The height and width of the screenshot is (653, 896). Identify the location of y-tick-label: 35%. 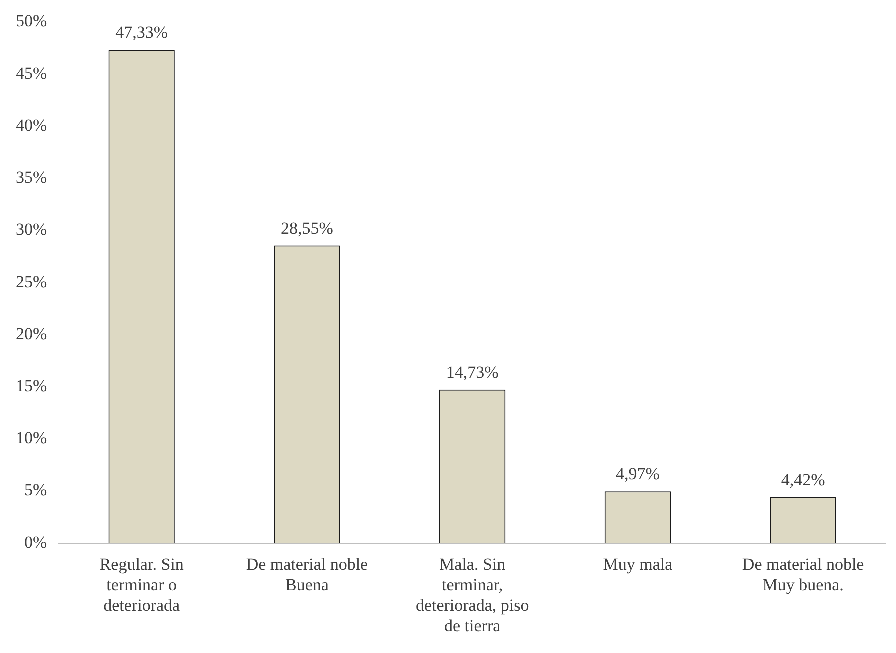
(32, 178).